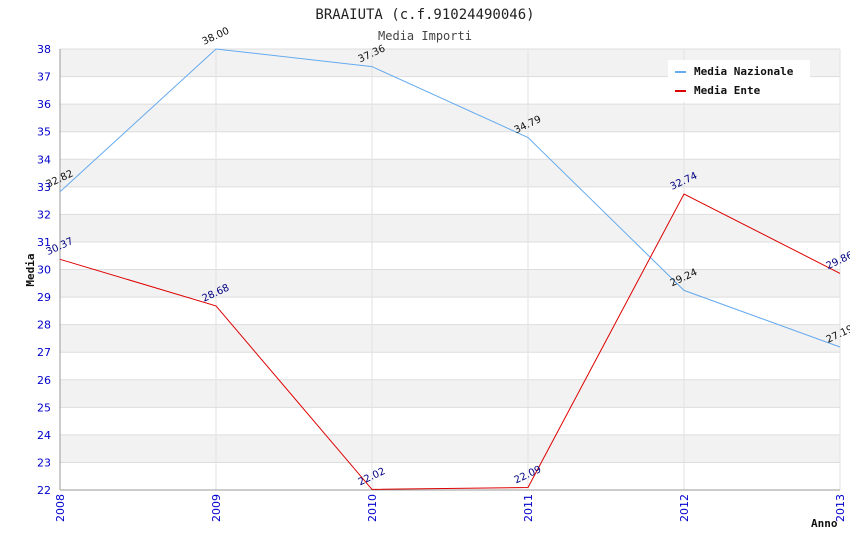  I want to click on legend: Media Nazionale Media Ente, so click(739, 81).